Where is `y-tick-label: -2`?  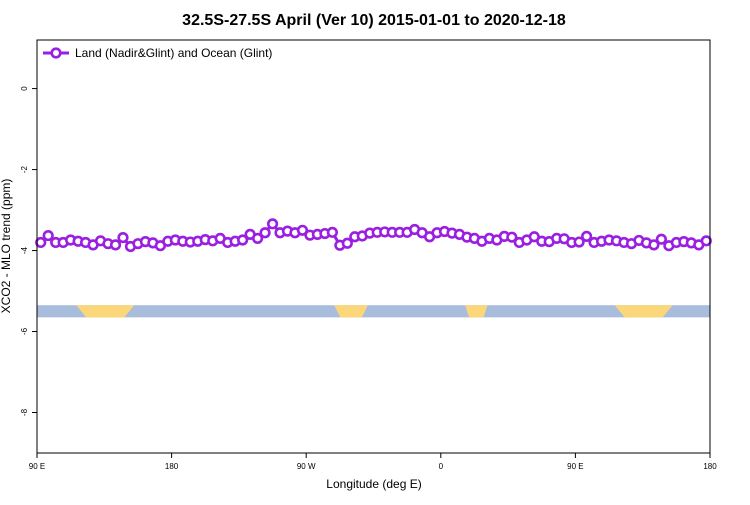 y-tick-label: -2 is located at coordinates (24, 169).